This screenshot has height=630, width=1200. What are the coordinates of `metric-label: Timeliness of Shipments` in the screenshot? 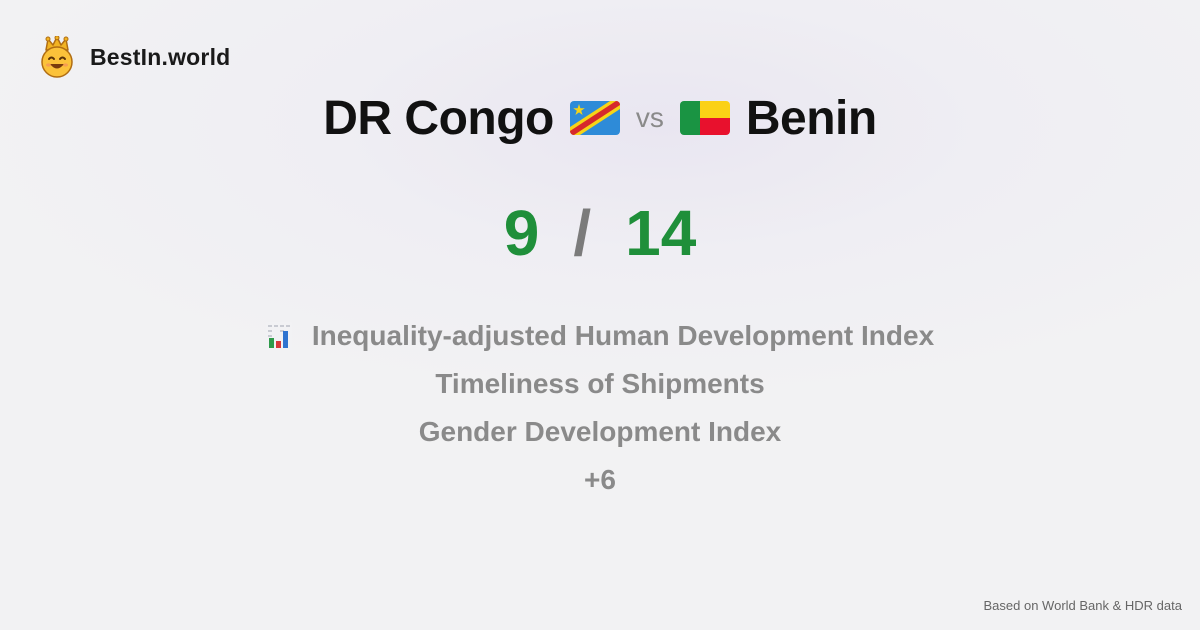 It's located at (600, 383).